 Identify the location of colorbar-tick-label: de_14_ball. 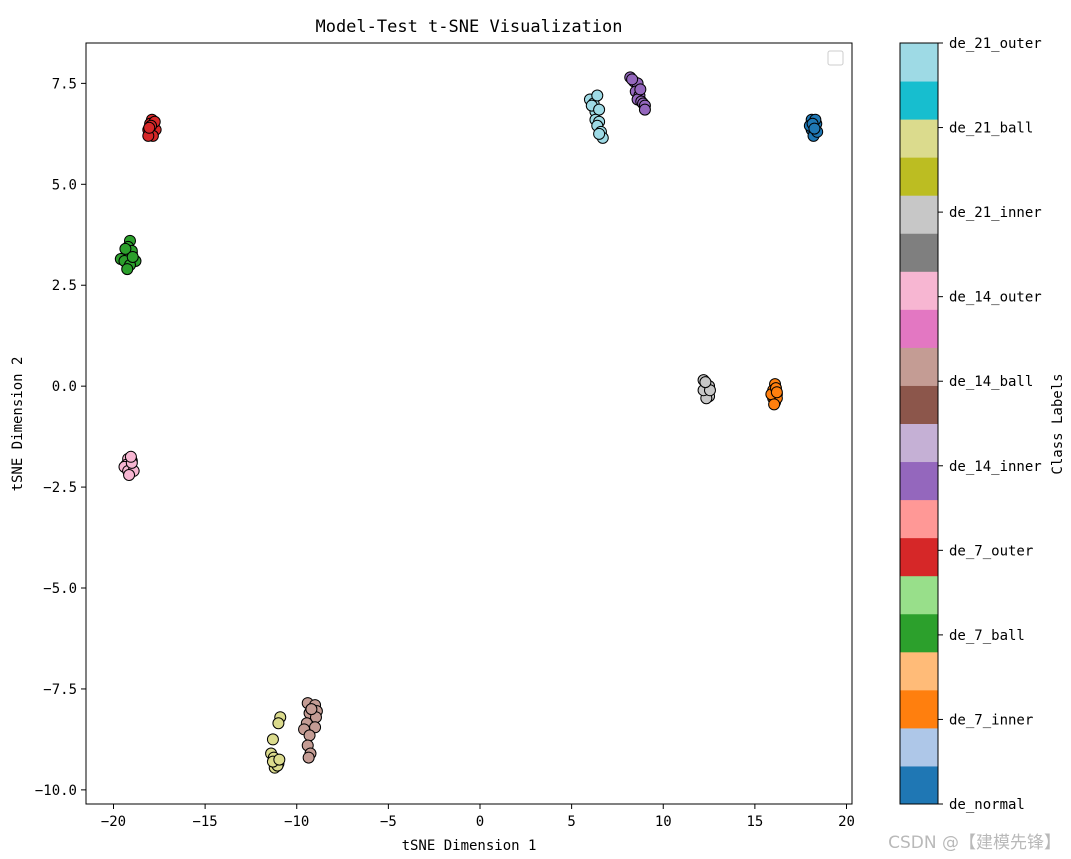
(991, 382).